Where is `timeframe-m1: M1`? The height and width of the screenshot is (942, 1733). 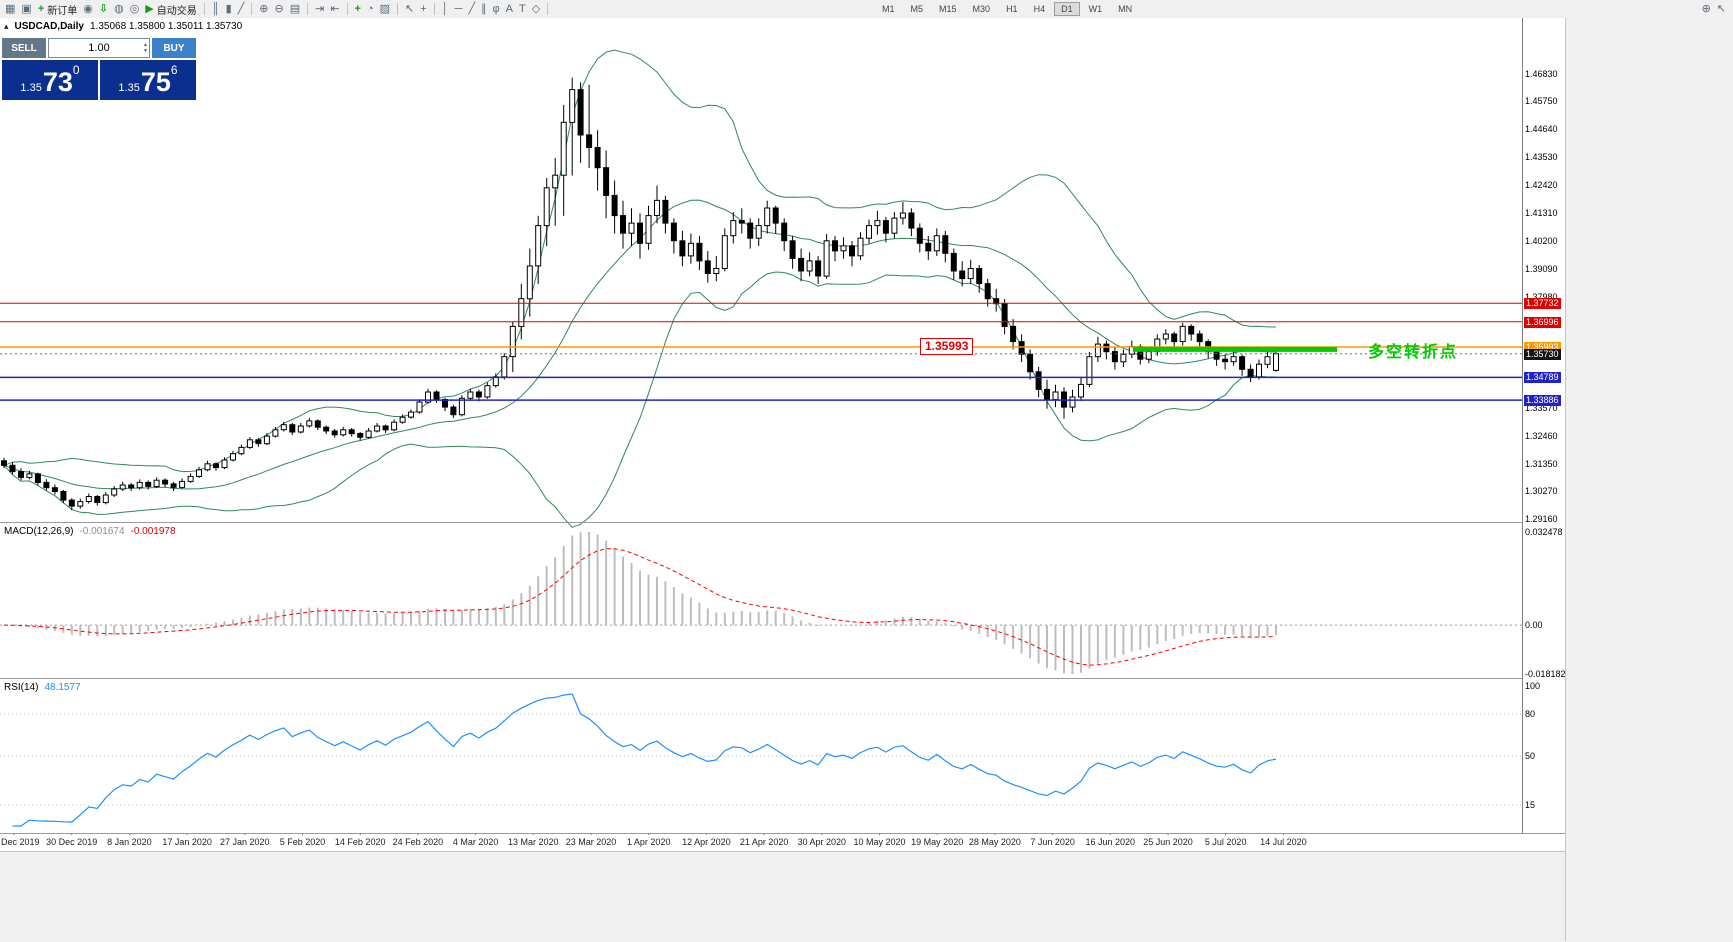
timeframe-m1: M1 is located at coordinates (888, 9).